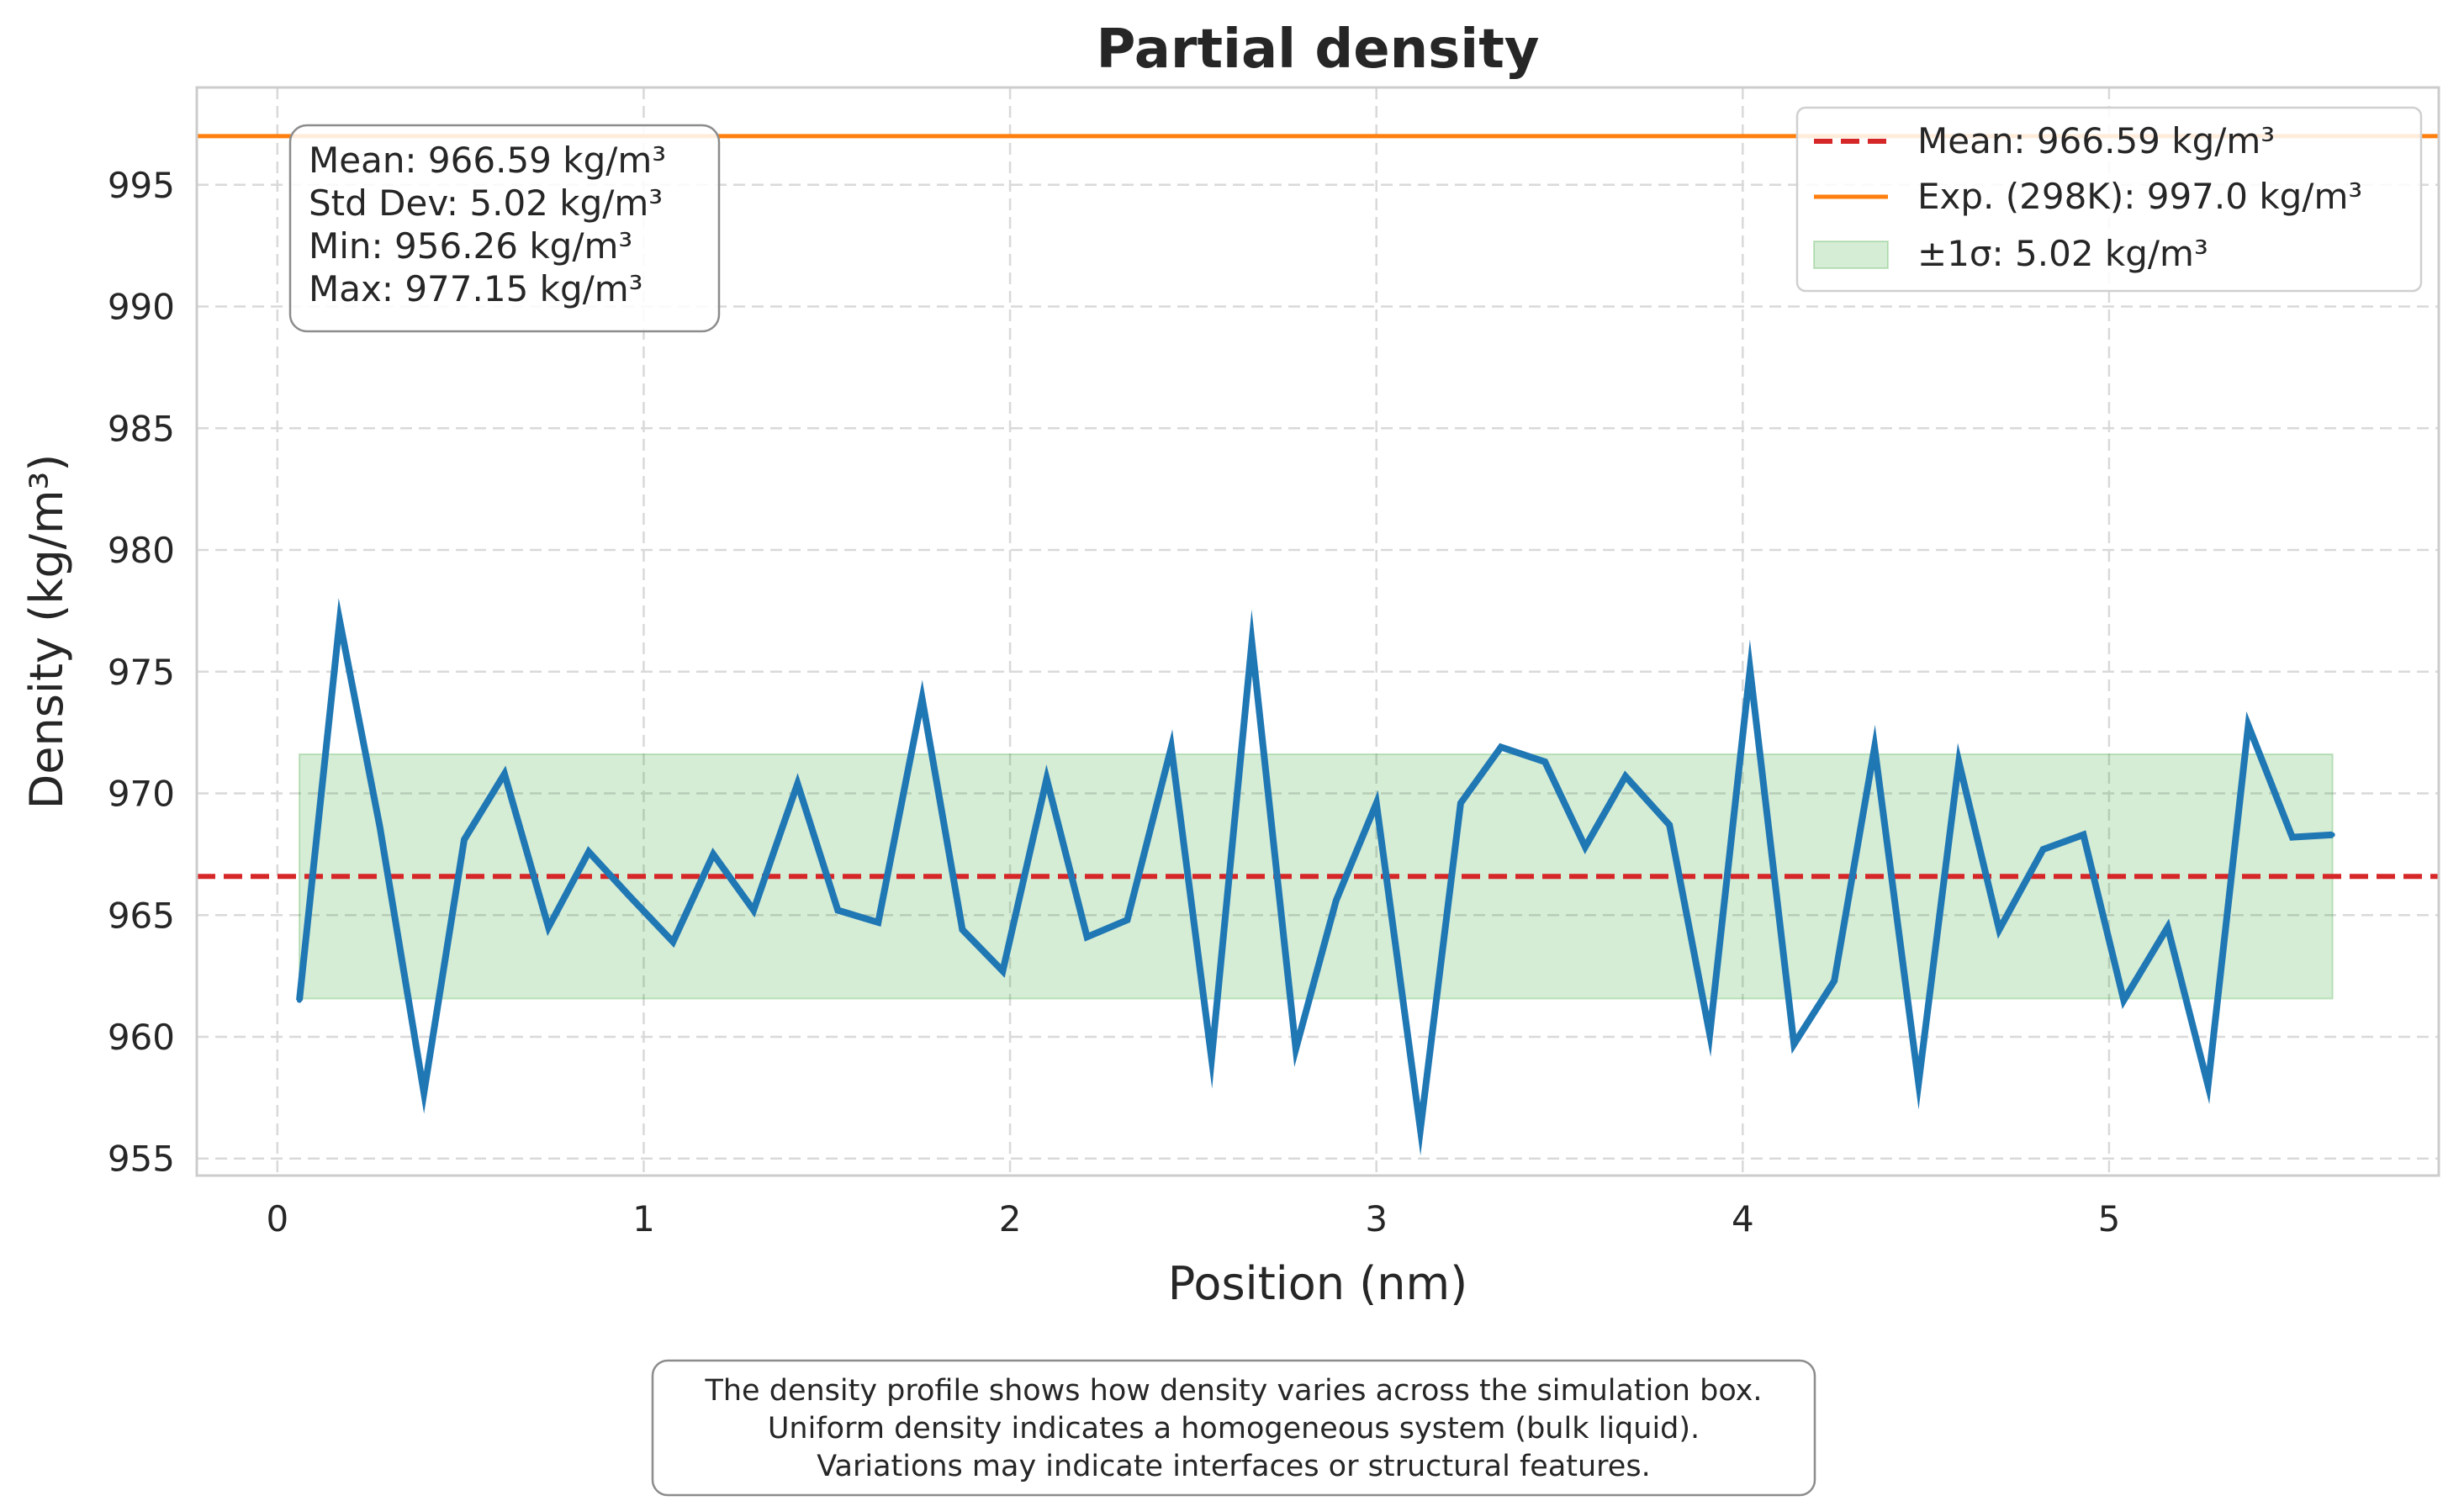  I want to click on x-axis-ticks: 0 1 2 3 4 5, so click(1193, 1218).